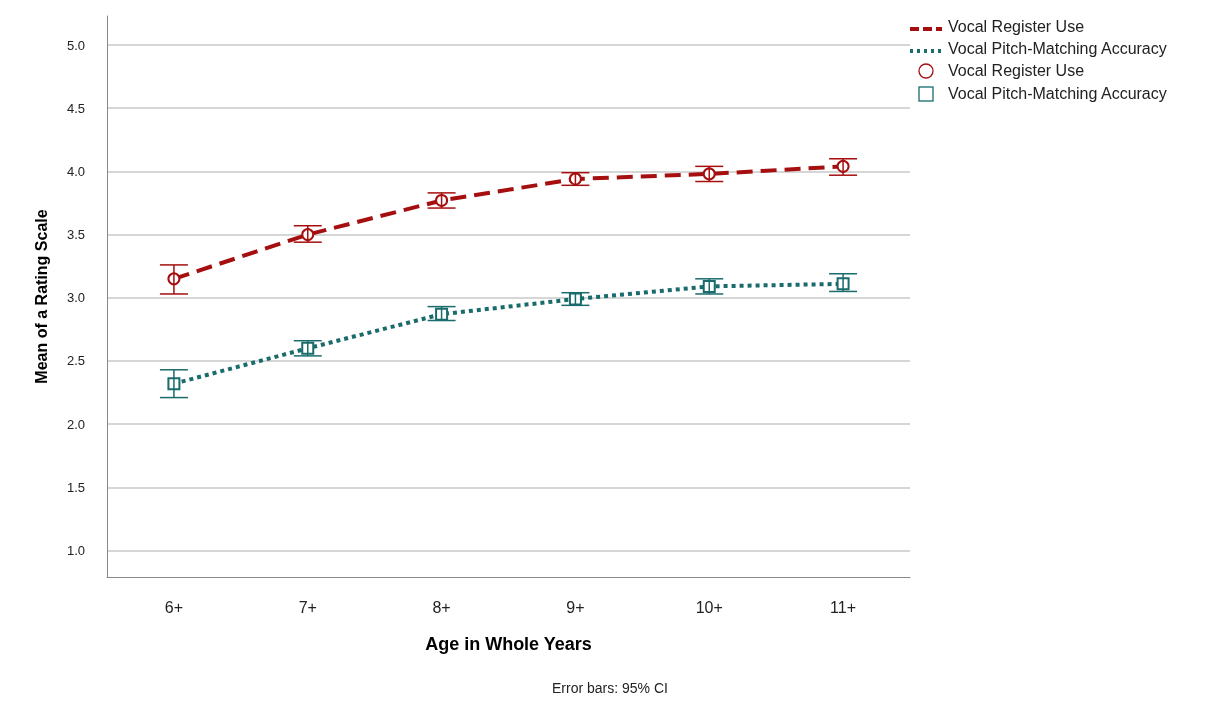 The height and width of the screenshot is (711, 1207). I want to click on x-tick-label: 9+, so click(575, 607).